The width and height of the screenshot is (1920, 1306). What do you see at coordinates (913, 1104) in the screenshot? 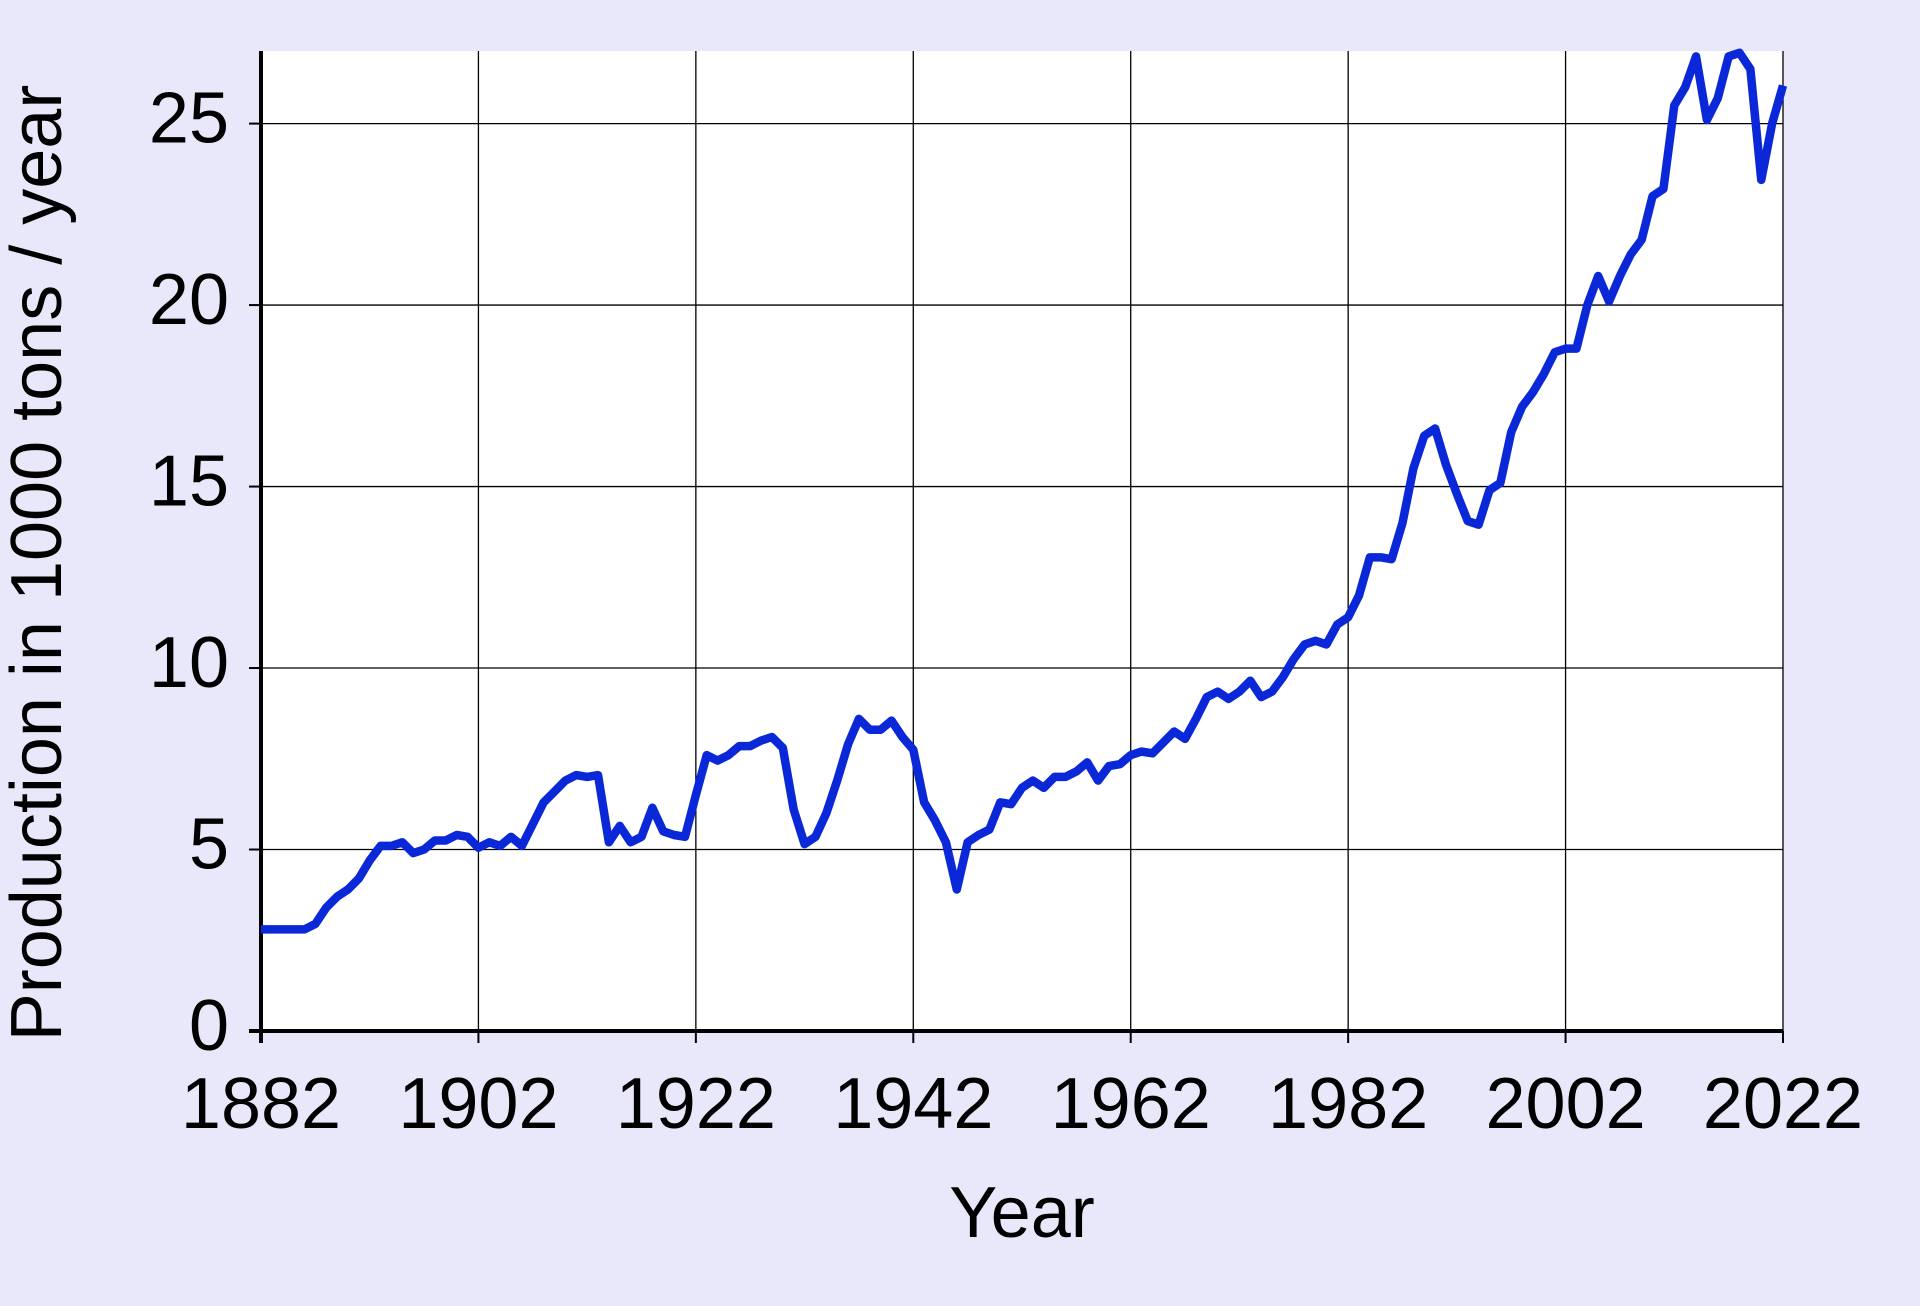
I see `x-tick-label: 1942` at bounding box center [913, 1104].